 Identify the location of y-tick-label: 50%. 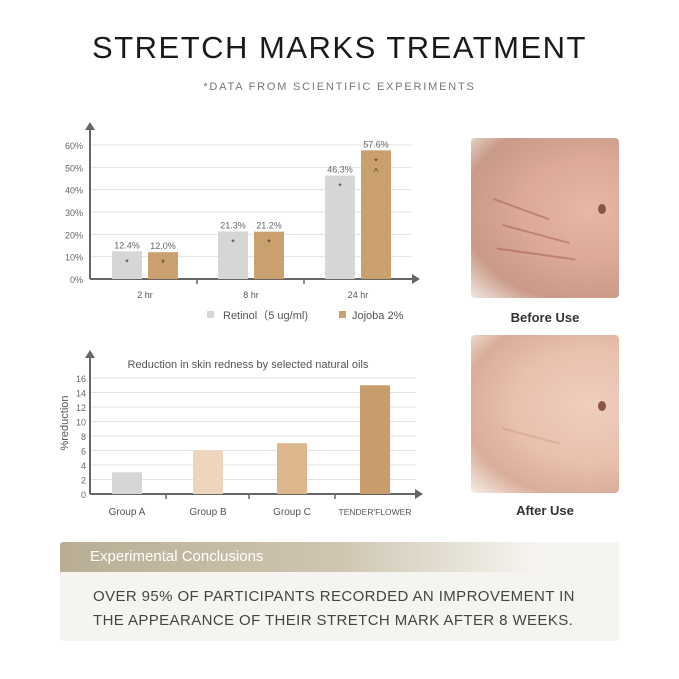
(74, 168).